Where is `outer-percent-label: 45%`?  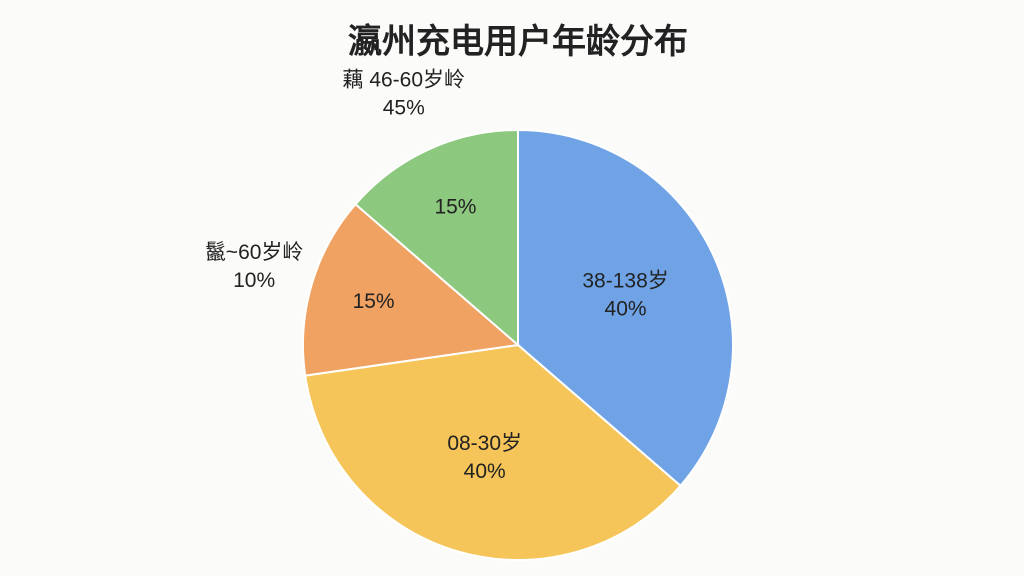 outer-percent-label: 45% is located at coordinates (404, 107).